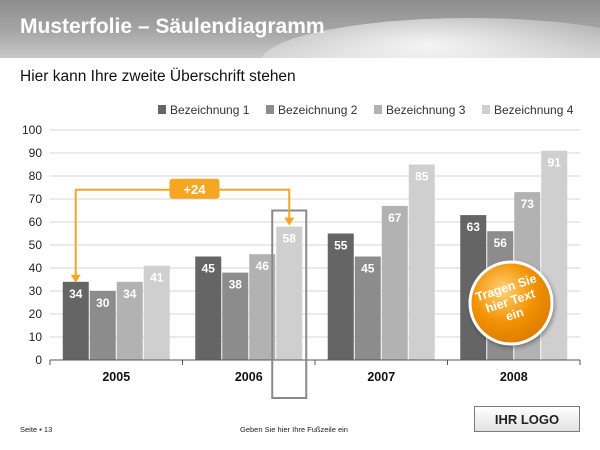 This screenshot has height=450, width=600. I want to click on y-tick-label: 40, so click(36, 268).